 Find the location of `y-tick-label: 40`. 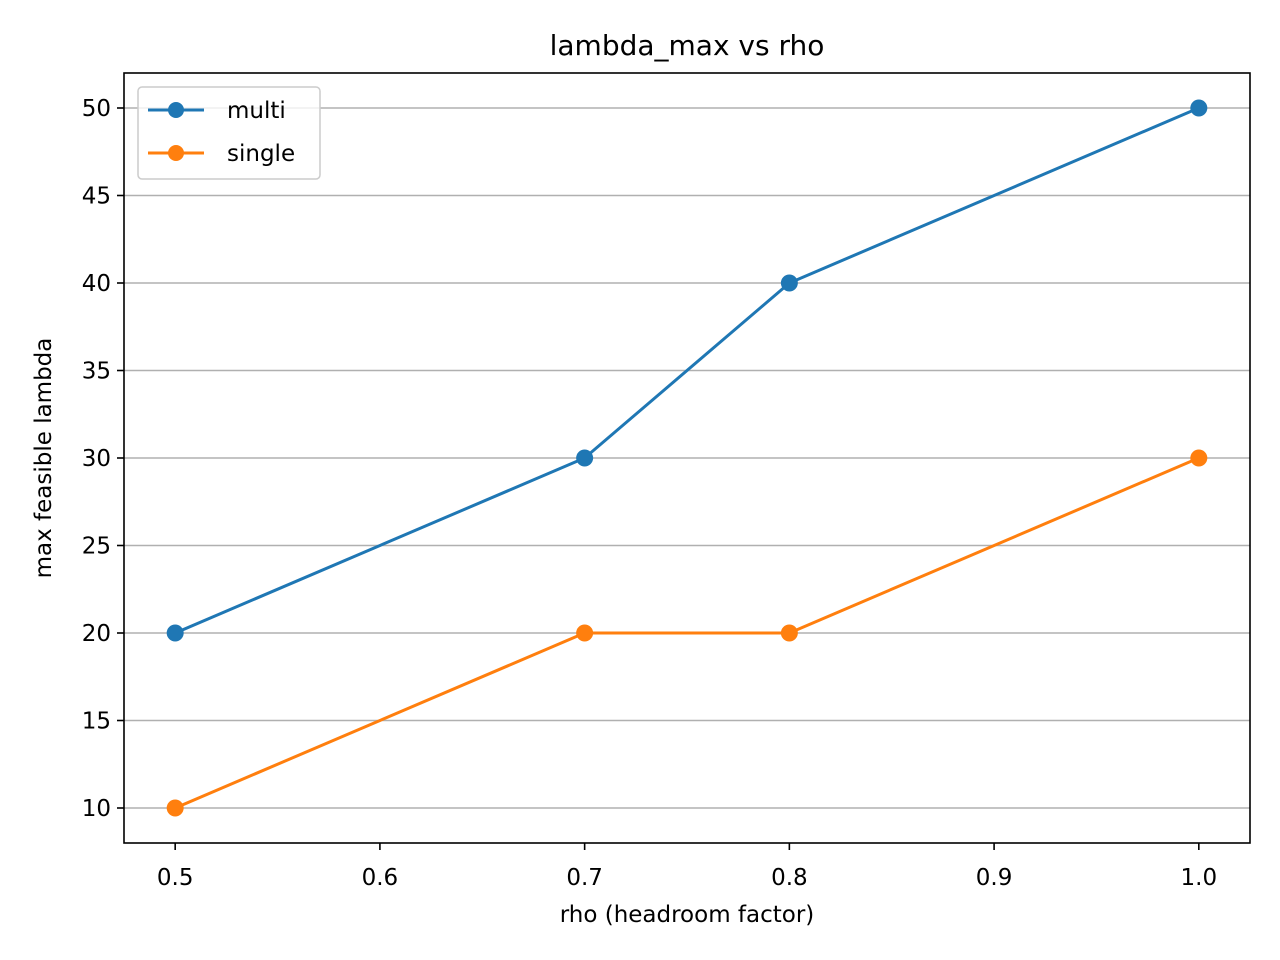

y-tick-label: 40 is located at coordinates (96, 284).